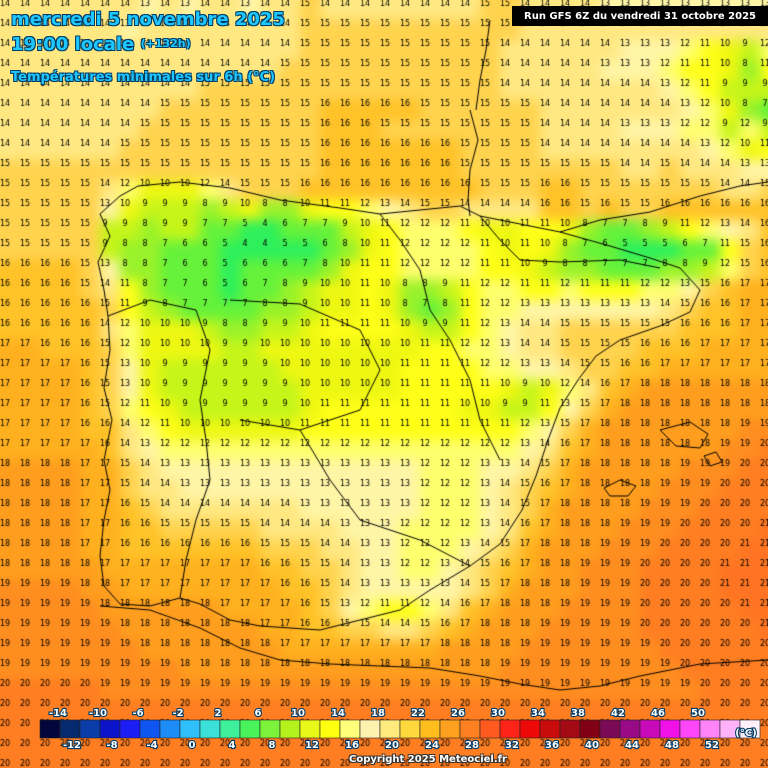 The width and height of the screenshot is (768, 768). What do you see at coordinates (658, 713) in the screenshot?
I see `legend-top-label: 46` at bounding box center [658, 713].